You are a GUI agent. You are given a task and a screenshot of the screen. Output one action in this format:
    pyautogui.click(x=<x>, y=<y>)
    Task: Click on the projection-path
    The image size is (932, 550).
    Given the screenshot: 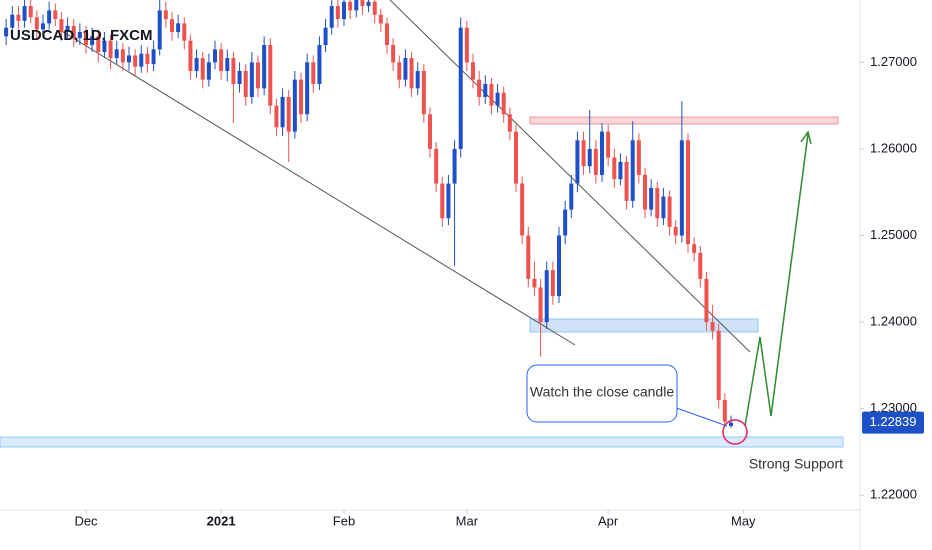 What is the action you would take?
    pyautogui.click(x=776, y=280)
    